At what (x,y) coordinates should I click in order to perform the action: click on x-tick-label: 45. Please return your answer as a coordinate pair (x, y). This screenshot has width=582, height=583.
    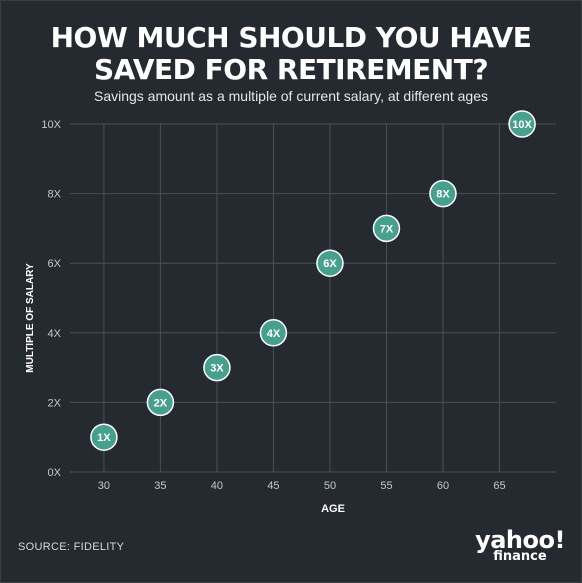
    Looking at the image, I should click on (273, 486).